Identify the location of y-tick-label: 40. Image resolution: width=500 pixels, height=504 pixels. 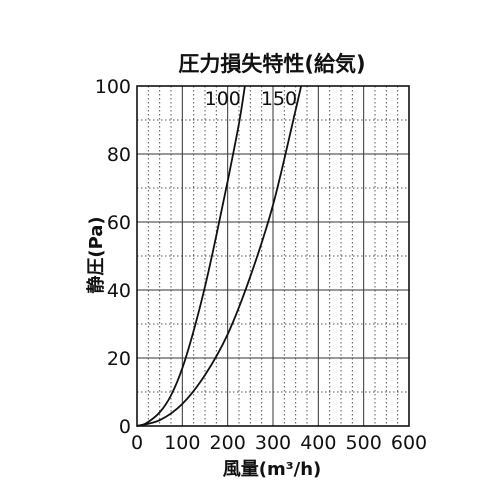
(119, 291).